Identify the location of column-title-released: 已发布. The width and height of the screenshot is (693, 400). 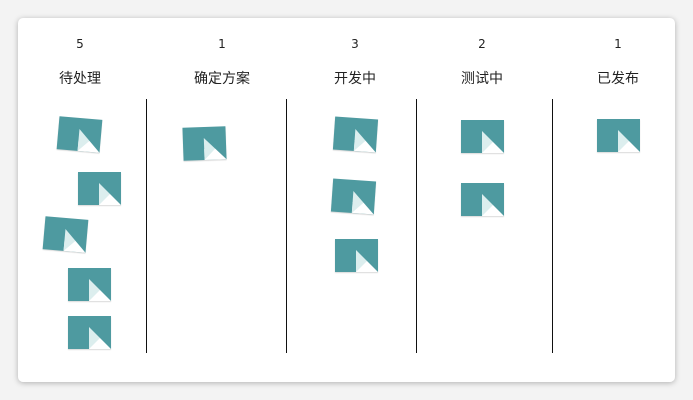
(618, 79).